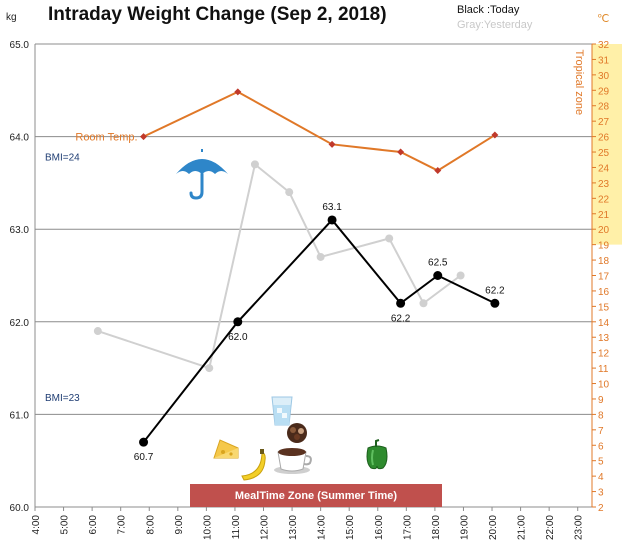 This screenshot has width=622, height=544. Describe the element at coordinates (65, 525) in the screenshot. I see `x-tick-label: 5:00` at that location.